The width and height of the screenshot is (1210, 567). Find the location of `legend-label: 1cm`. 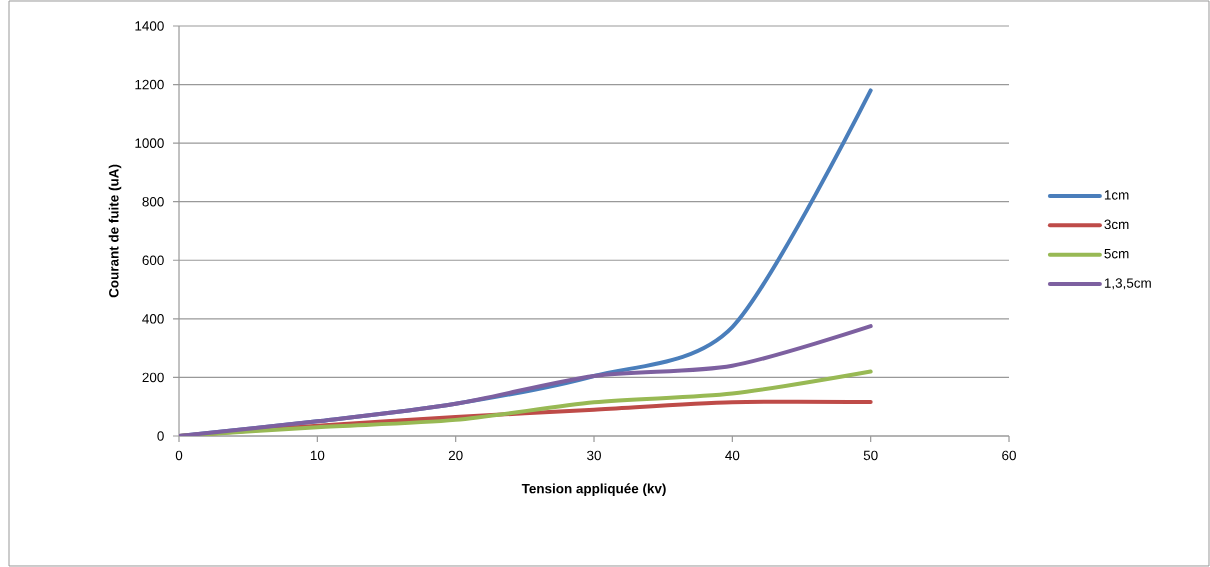

legend-label: 1cm is located at coordinates (1116, 195).